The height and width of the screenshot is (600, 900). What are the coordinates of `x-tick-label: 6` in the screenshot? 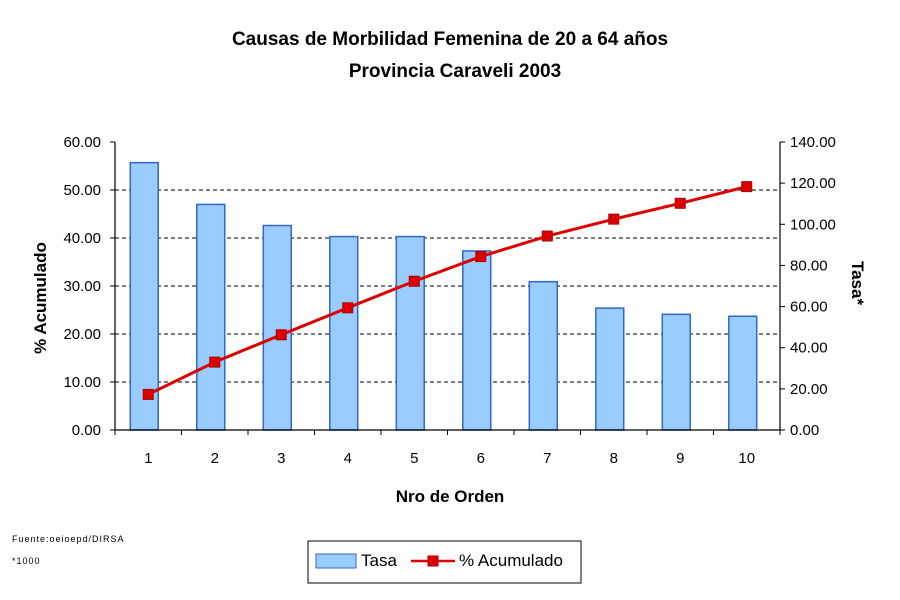 It's located at (481, 458).